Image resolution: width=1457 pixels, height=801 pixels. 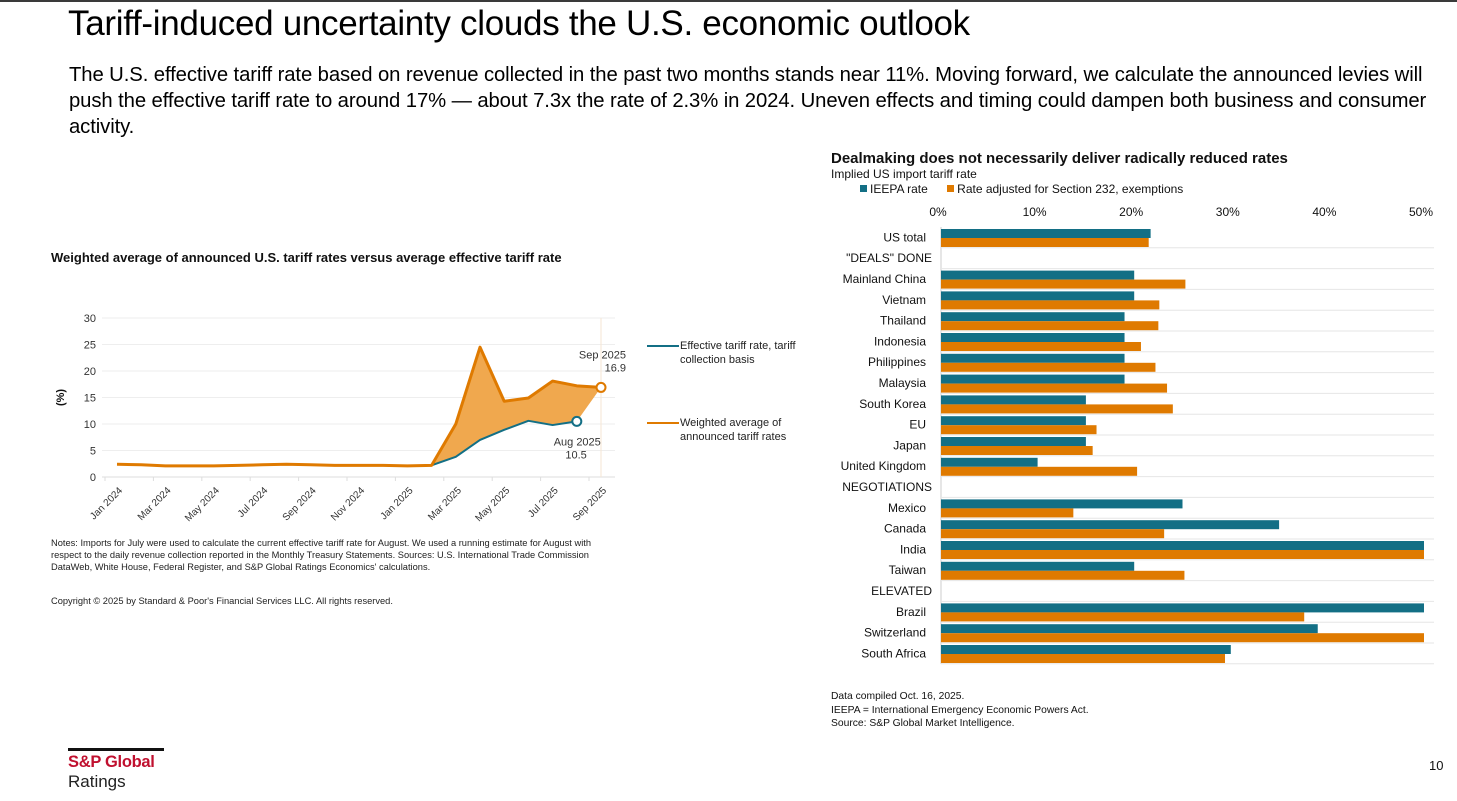 What do you see at coordinates (905, 529) in the screenshot?
I see `category-label: Canada` at bounding box center [905, 529].